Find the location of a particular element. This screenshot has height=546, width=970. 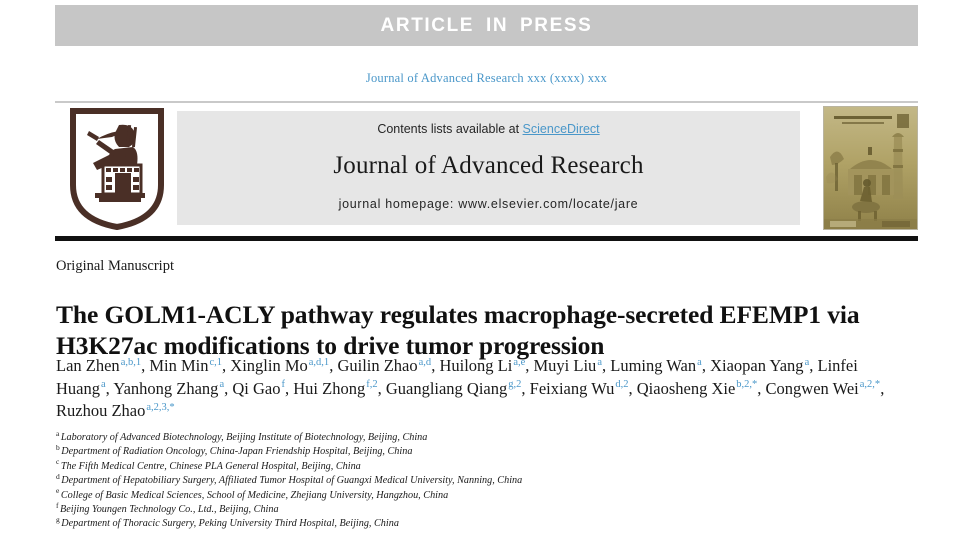

affiliation-marker: b is located at coordinates (58, 448).